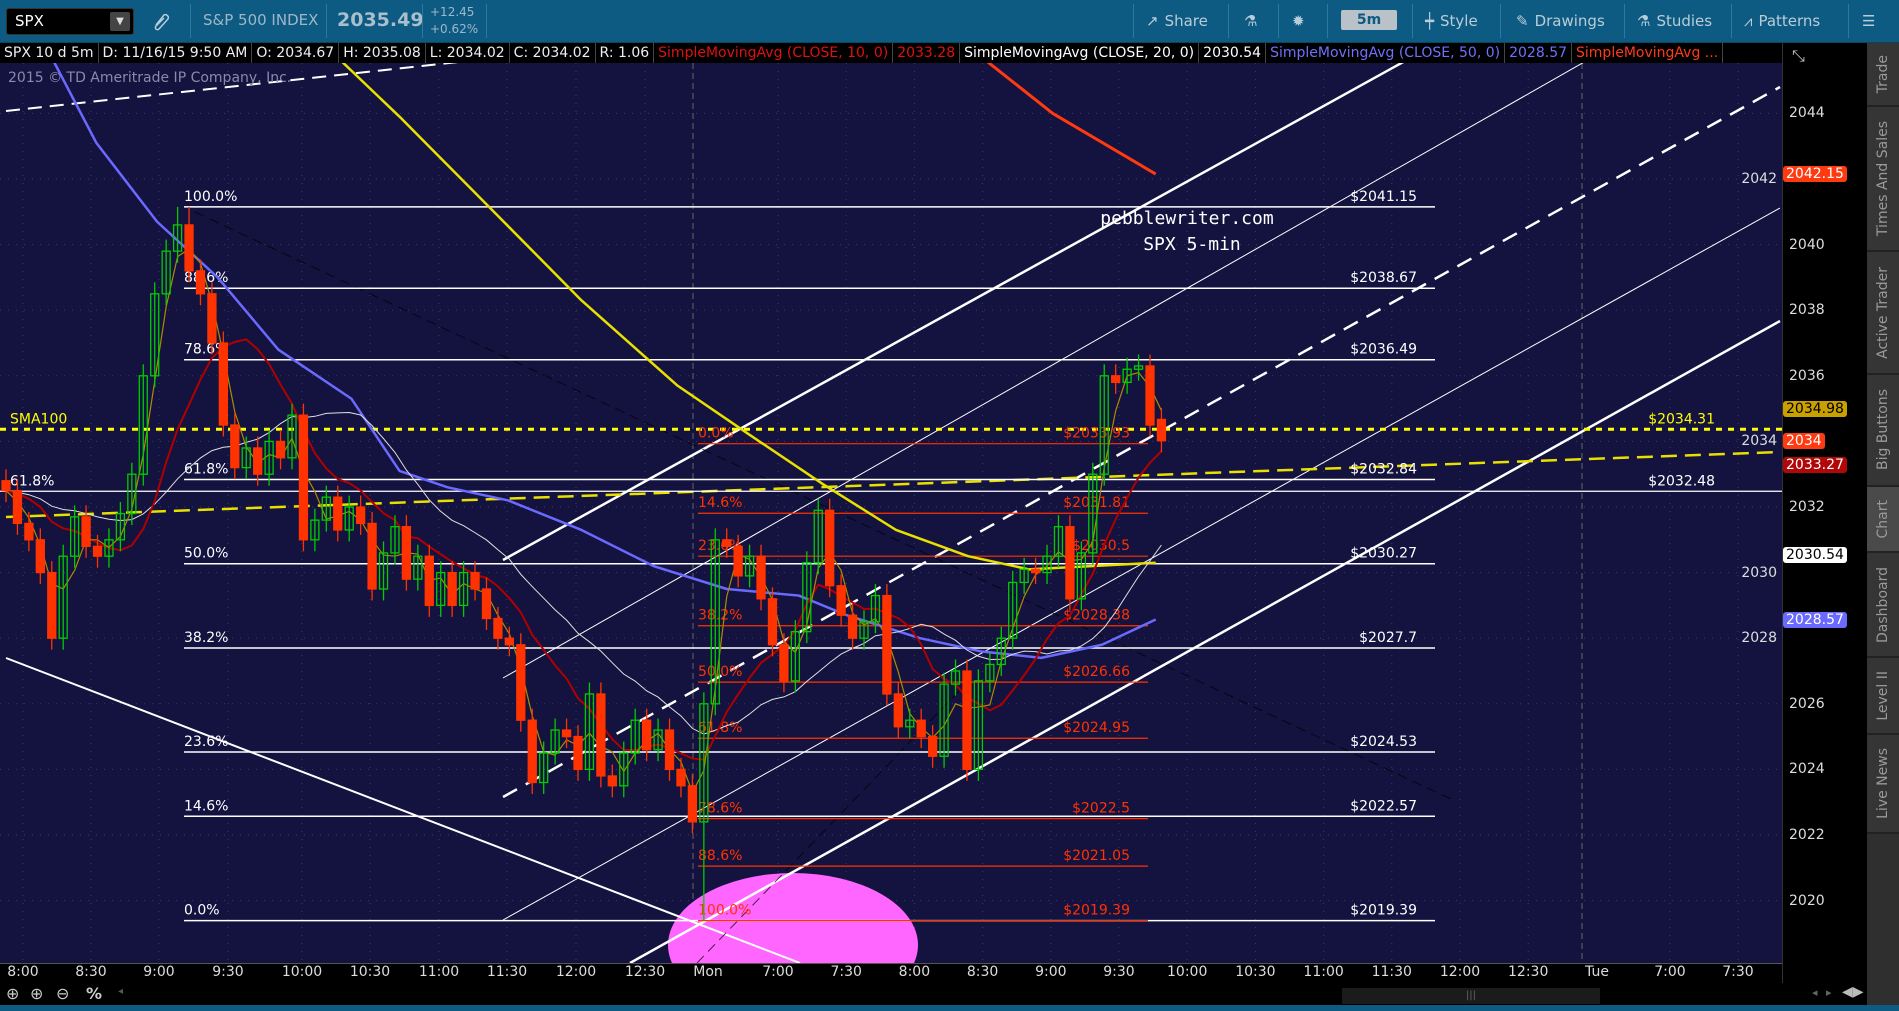 The width and height of the screenshot is (1899, 1011). What do you see at coordinates (94, 993) in the screenshot?
I see `percent-toggle: %` at bounding box center [94, 993].